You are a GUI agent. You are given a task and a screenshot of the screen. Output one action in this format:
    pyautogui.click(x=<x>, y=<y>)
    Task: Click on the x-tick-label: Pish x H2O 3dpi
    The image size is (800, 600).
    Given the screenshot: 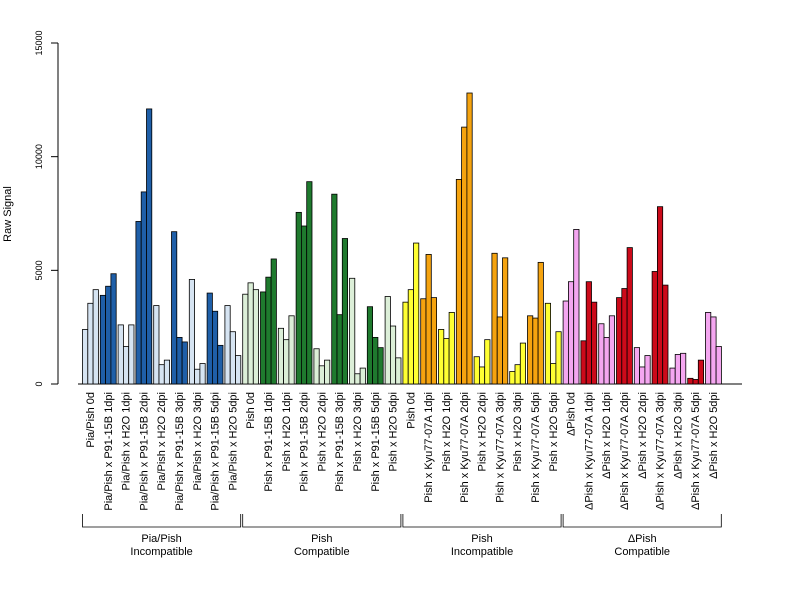 What is the action you would take?
    pyautogui.click(x=518, y=431)
    